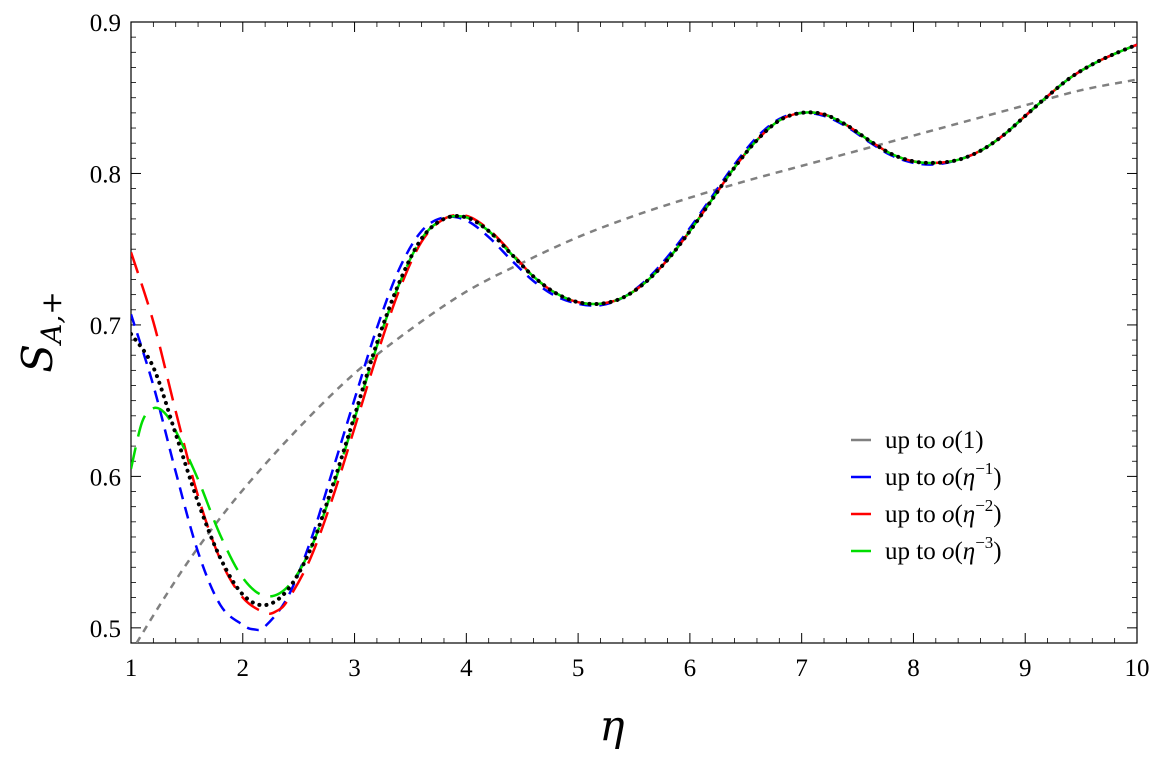 This screenshot has width=1158, height=757. Describe the element at coordinates (943, 475) in the screenshot. I see `legend-label: up to o(η−1)` at that location.